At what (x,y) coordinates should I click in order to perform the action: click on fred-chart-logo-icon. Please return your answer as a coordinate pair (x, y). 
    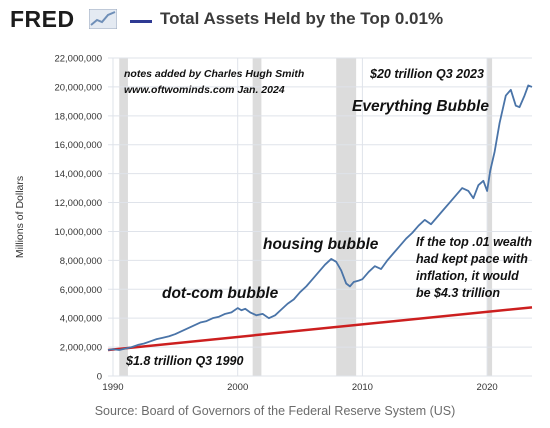
    Looking at the image, I should click on (103, 19).